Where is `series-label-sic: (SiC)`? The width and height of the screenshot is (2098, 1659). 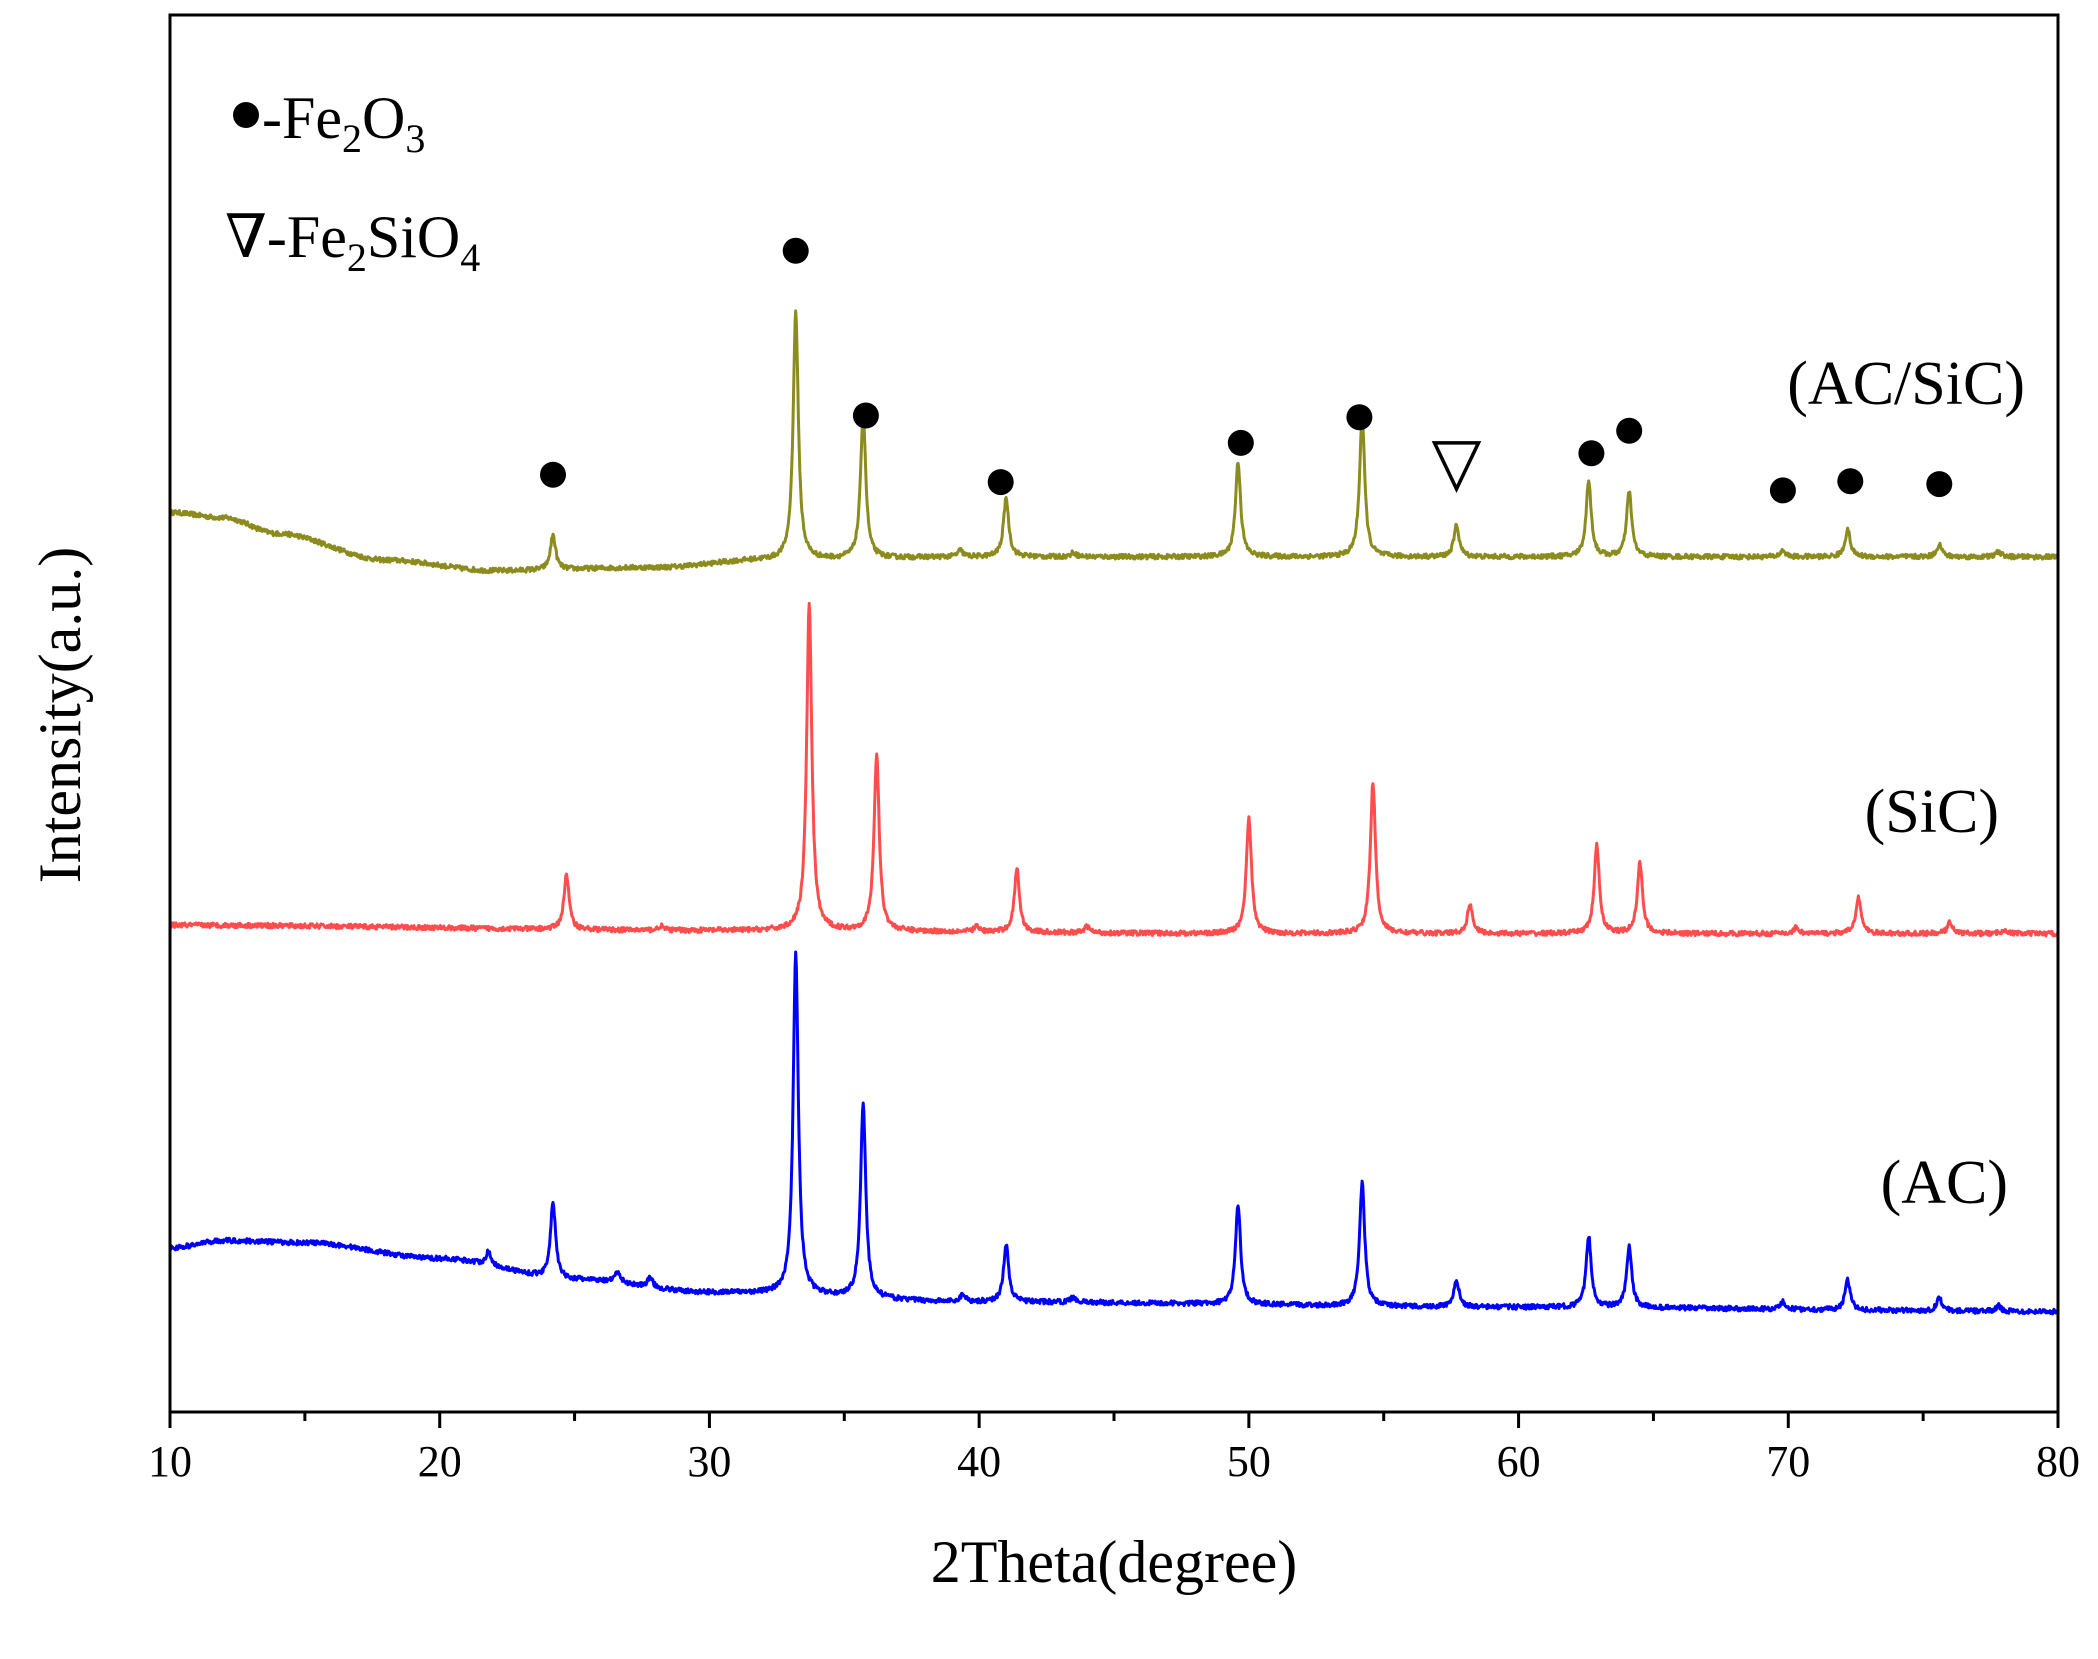 series-label-sic: (SiC) is located at coordinates (1932, 812).